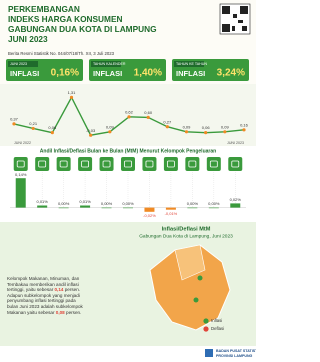 The width and height of the screenshot is (320, 362). I want to click on footer-text: PROVINSI LAMPUNG, so click(234, 356).